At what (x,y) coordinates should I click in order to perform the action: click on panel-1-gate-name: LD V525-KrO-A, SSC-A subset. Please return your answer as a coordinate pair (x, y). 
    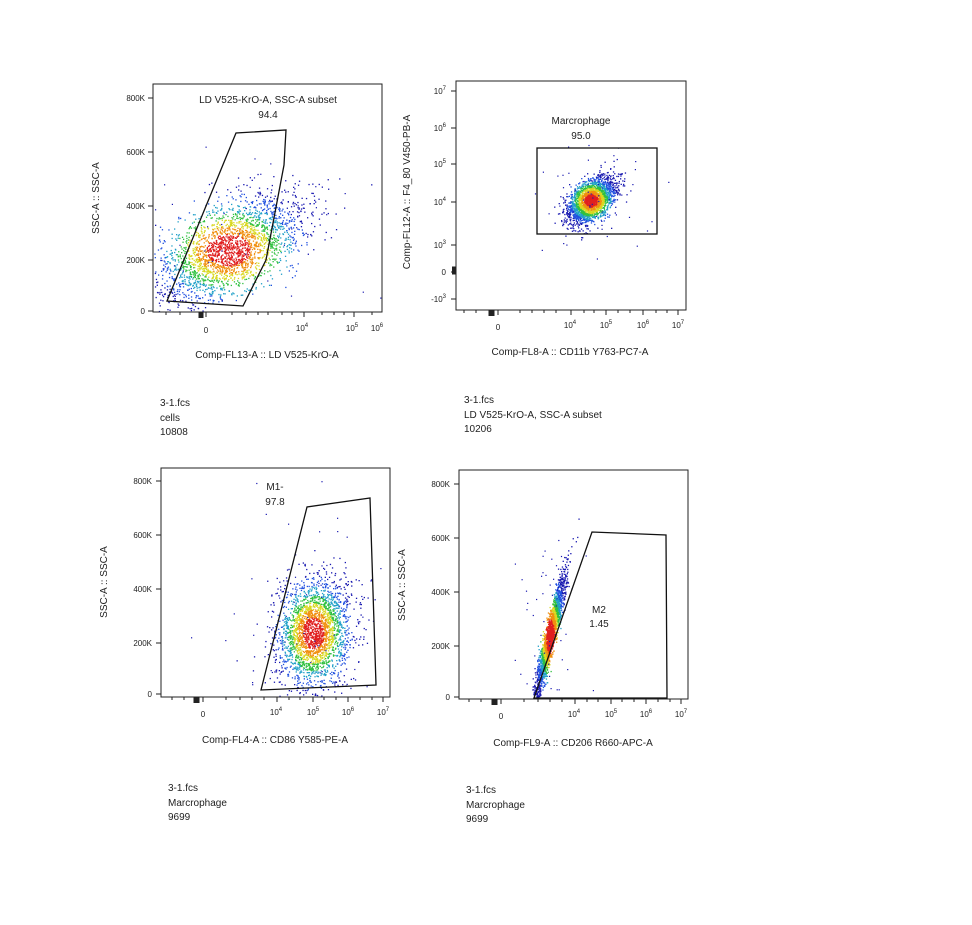
    Looking at the image, I should click on (268, 100).